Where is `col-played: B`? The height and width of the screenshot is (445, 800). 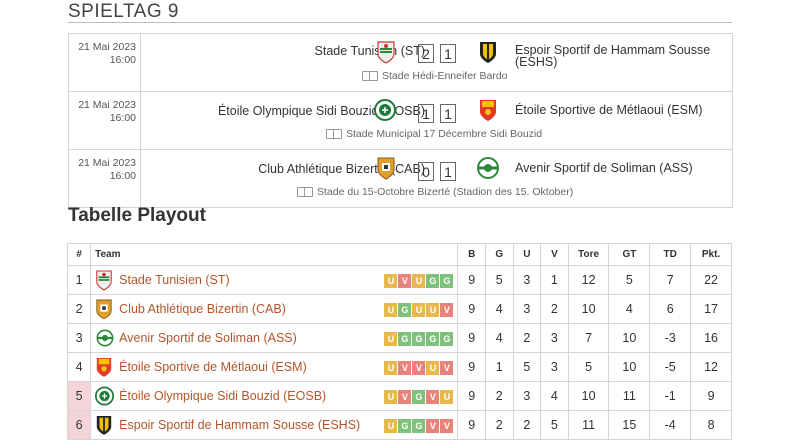 col-played: B is located at coordinates (471, 254).